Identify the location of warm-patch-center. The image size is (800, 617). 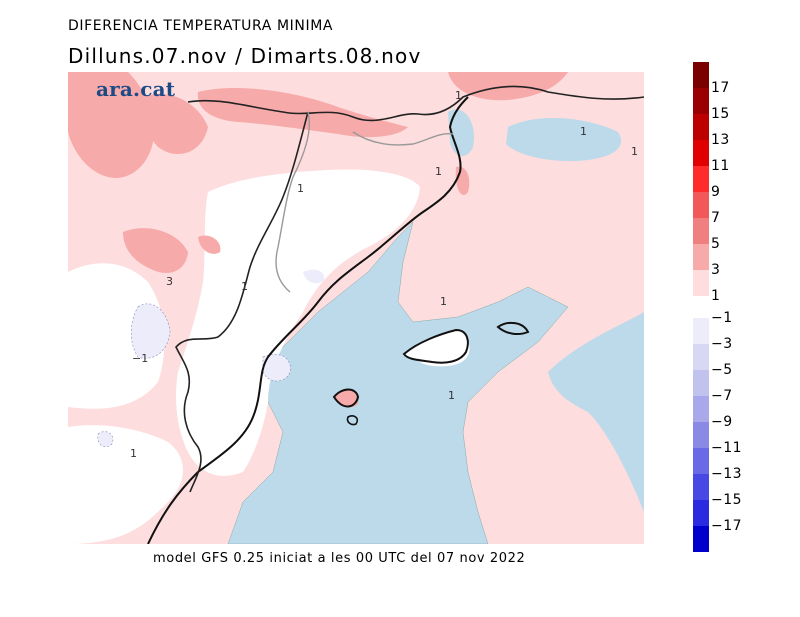
(155, 250).